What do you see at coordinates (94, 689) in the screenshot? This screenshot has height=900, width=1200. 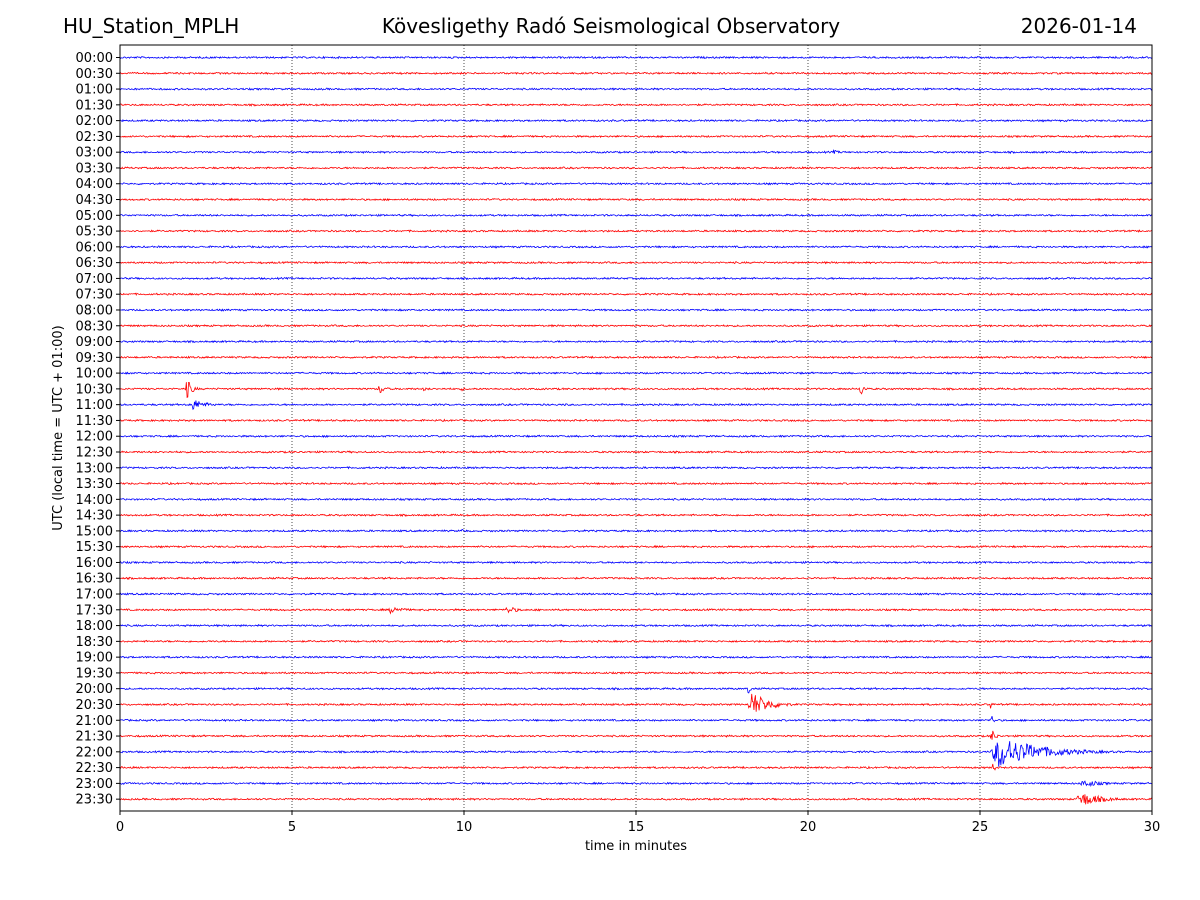 I see `y-tick-label: 20:00` at bounding box center [94, 689].